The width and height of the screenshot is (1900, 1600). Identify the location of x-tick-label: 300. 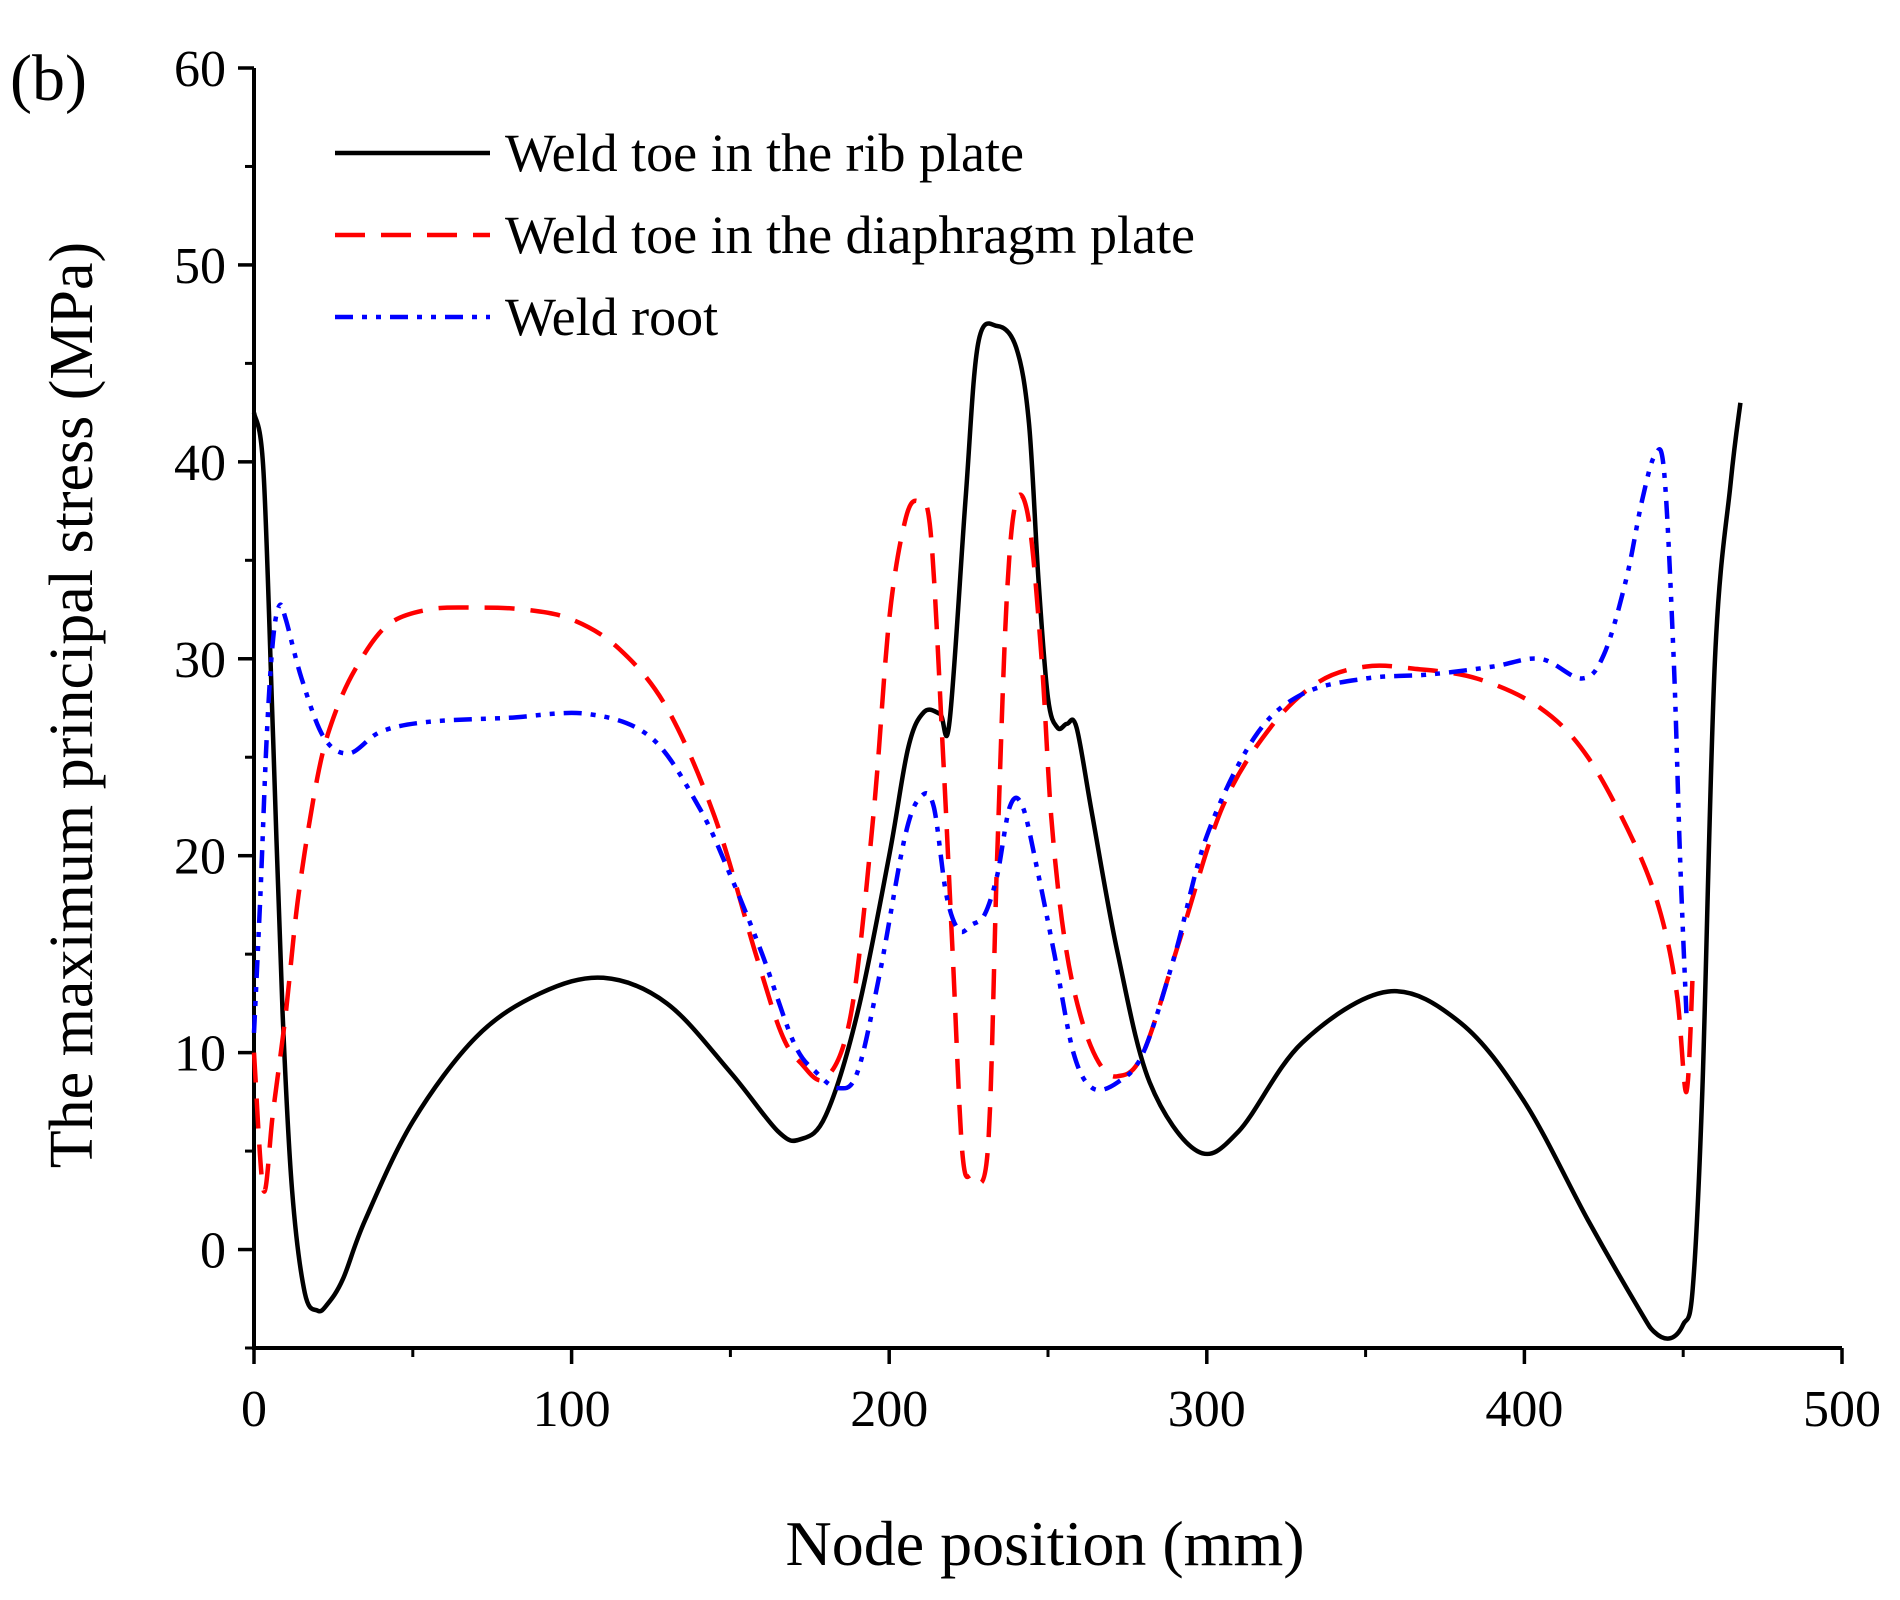
(1207, 1409).